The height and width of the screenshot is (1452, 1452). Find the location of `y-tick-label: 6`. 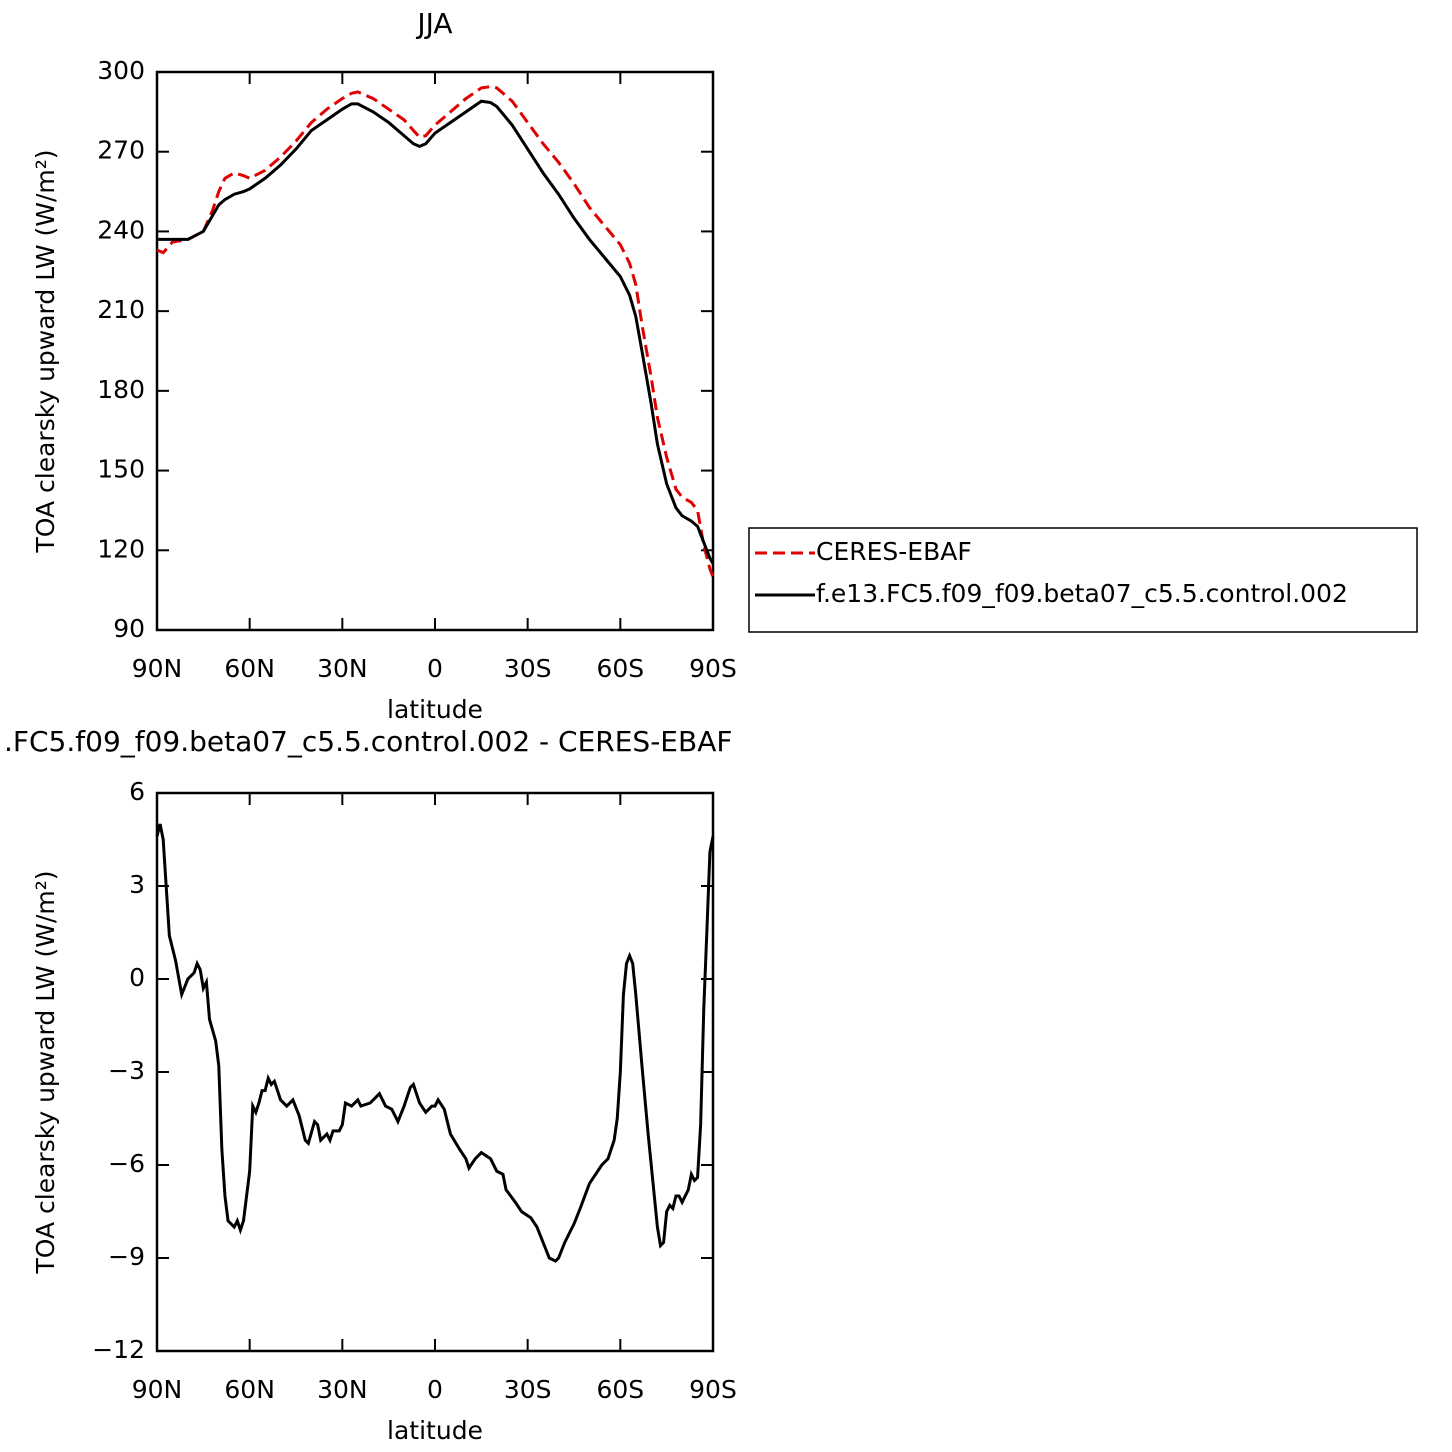

y-tick-label: 6 is located at coordinates (137, 791).